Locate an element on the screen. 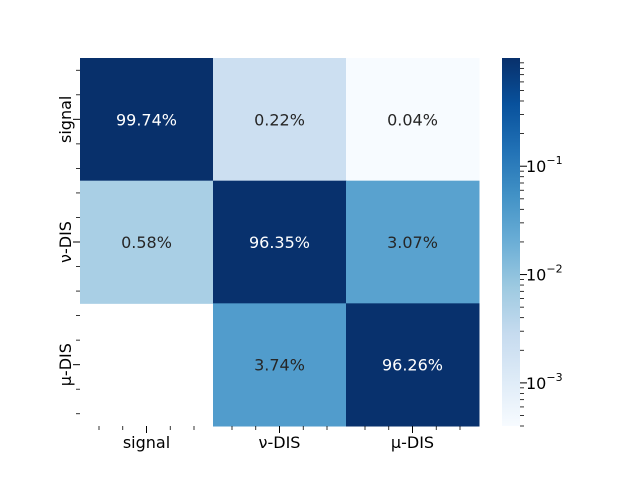  colorbar-tick-label: 10⁻³ is located at coordinates (544, 382).